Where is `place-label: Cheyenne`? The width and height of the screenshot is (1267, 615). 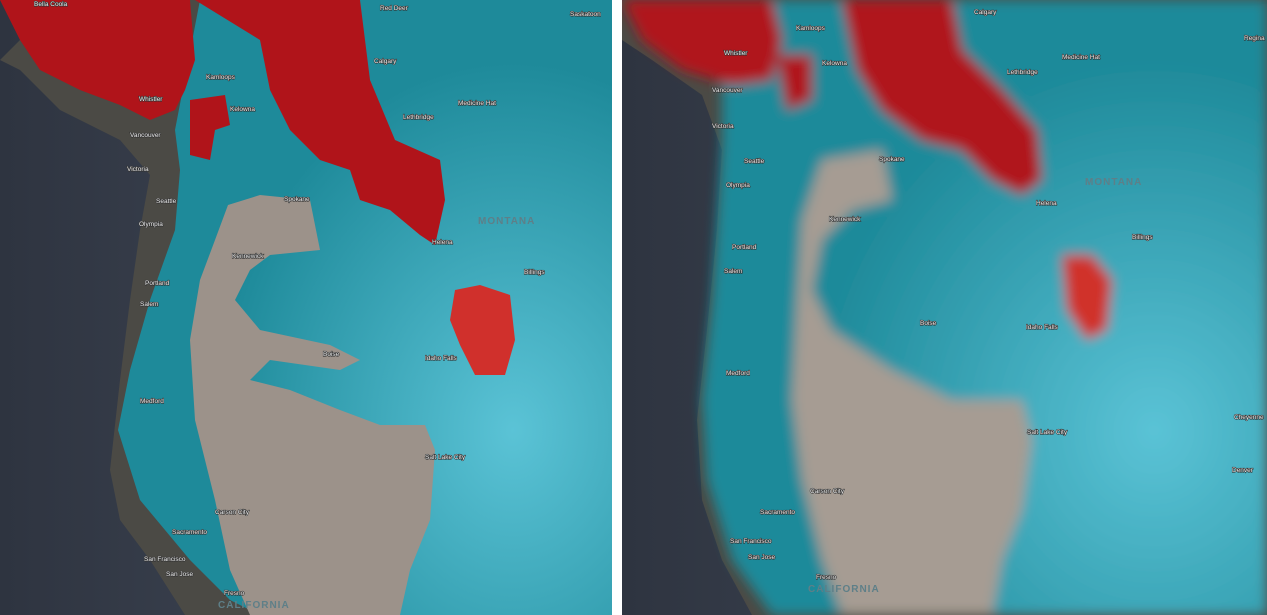 place-label: Cheyenne is located at coordinates (1249, 417).